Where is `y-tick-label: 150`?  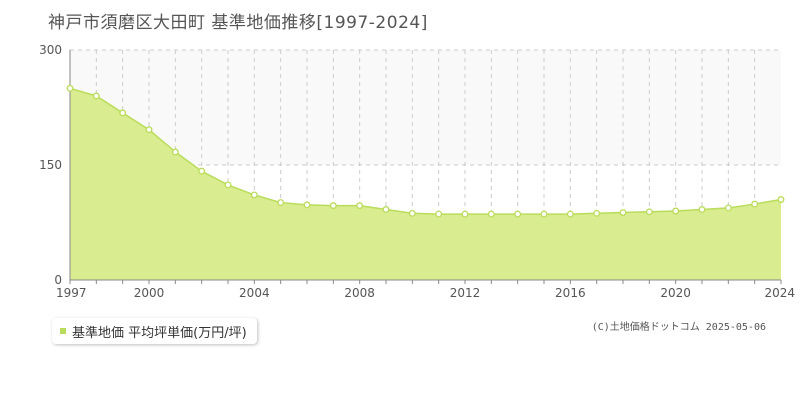
y-tick-label: 150 is located at coordinates (50, 165).